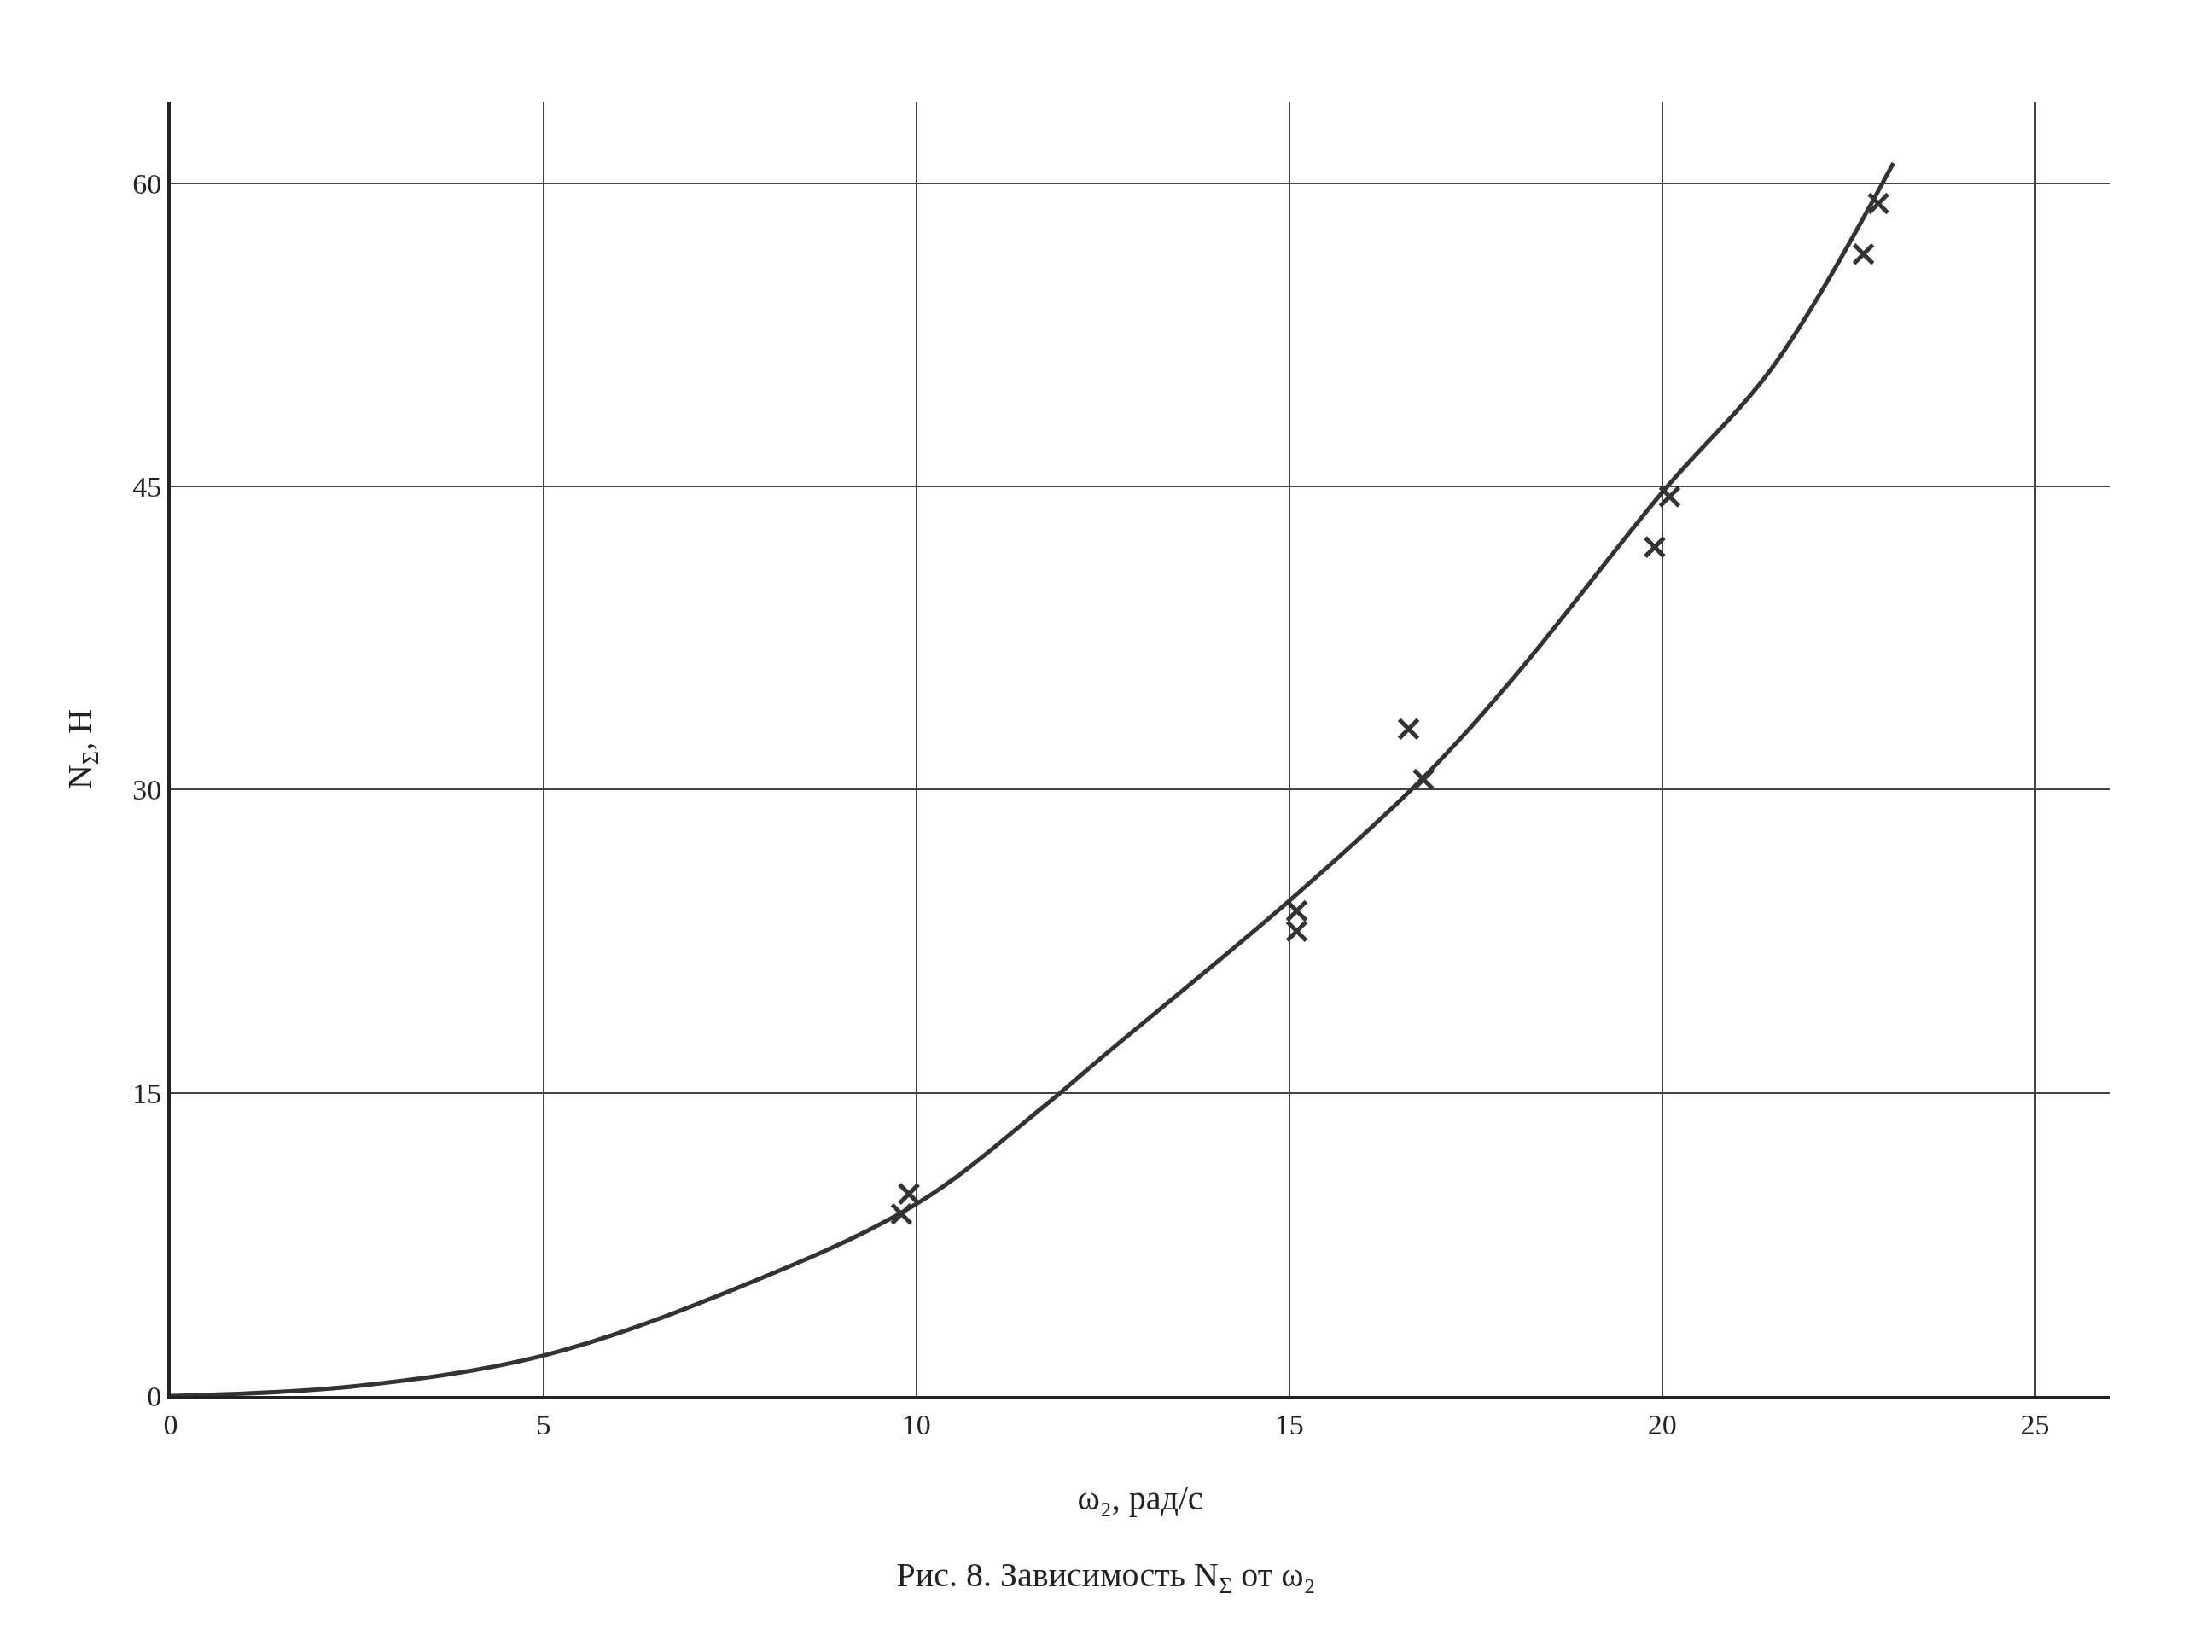 The width and height of the screenshot is (2212, 1652). I want to click on text: Рис. 8. Зависимость N$_{Σ}$ от ω₂, so click(1106, 1576).